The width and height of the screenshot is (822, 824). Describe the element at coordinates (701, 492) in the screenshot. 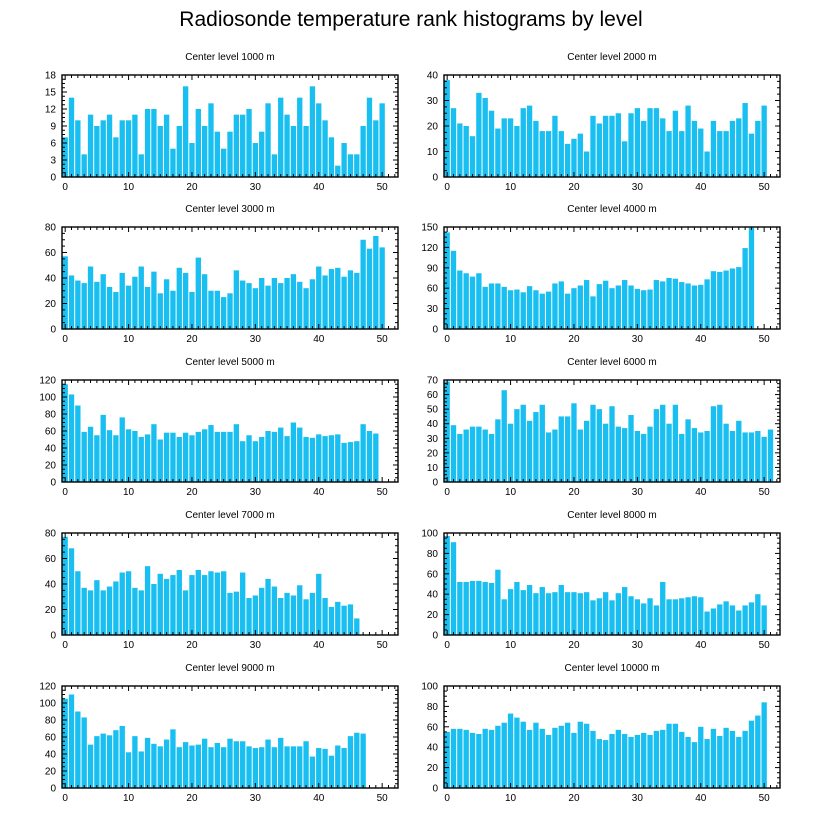

I see `chart-6-xtick-label-40: 40` at that location.